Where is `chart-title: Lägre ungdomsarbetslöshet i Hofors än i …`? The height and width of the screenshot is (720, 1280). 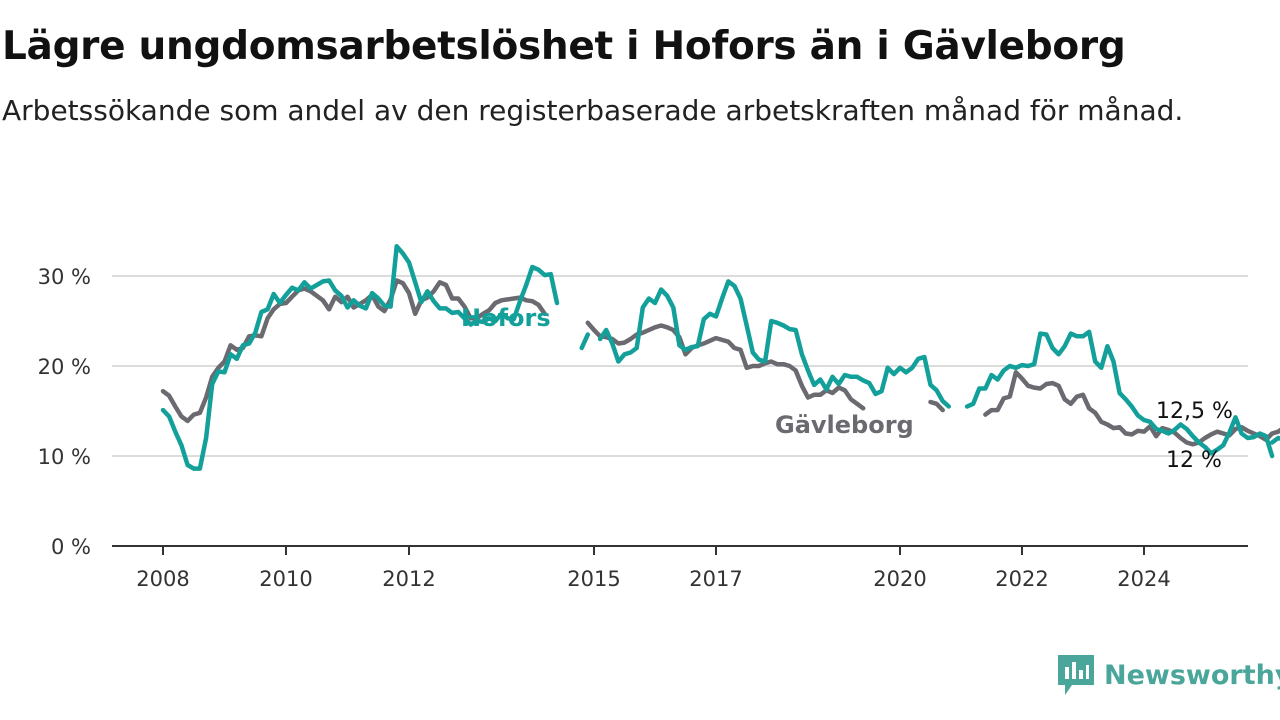
chart-title: Lägre ungdomsarbetslöshet i Hofors än i … is located at coordinates (564, 46).